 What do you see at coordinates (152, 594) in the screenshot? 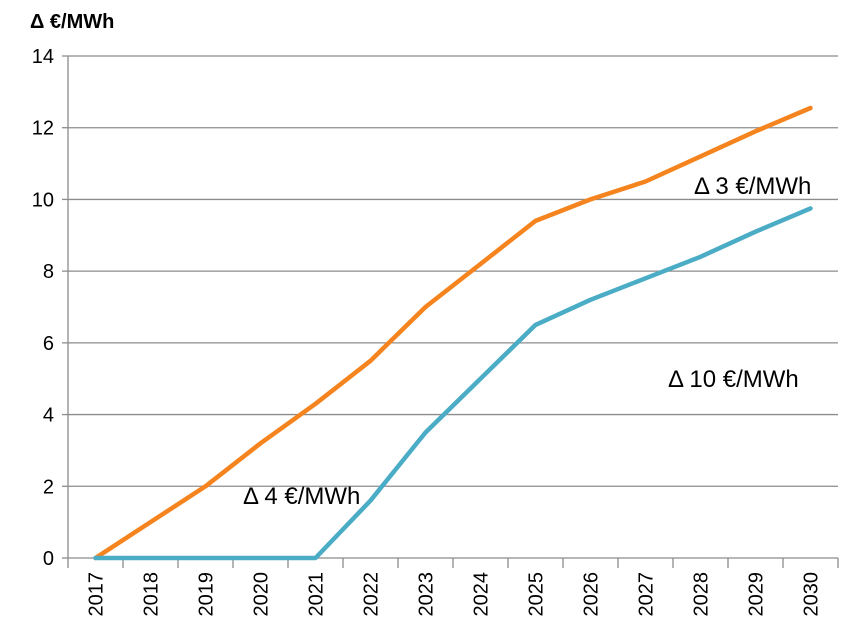
I see `x-tick-label: 2018` at bounding box center [152, 594].